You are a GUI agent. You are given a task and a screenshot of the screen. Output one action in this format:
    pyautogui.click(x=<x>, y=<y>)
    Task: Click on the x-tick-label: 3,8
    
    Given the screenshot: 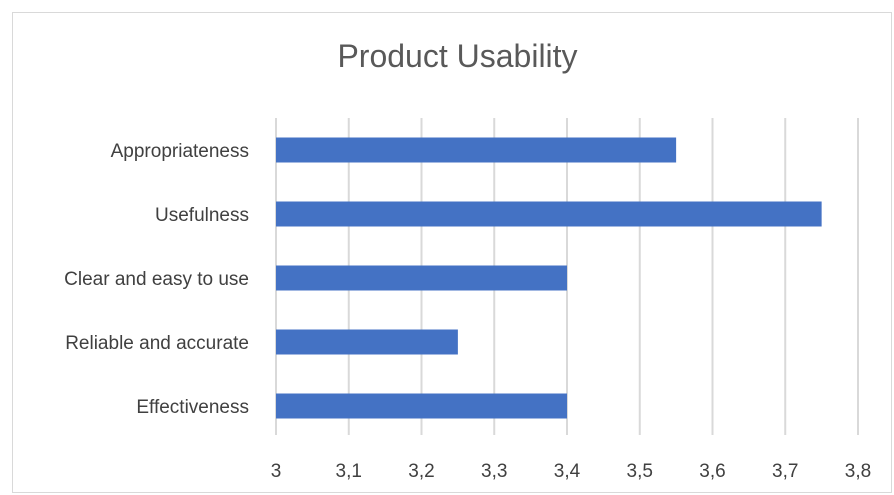 What is the action you would take?
    pyautogui.click(x=858, y=471)
    